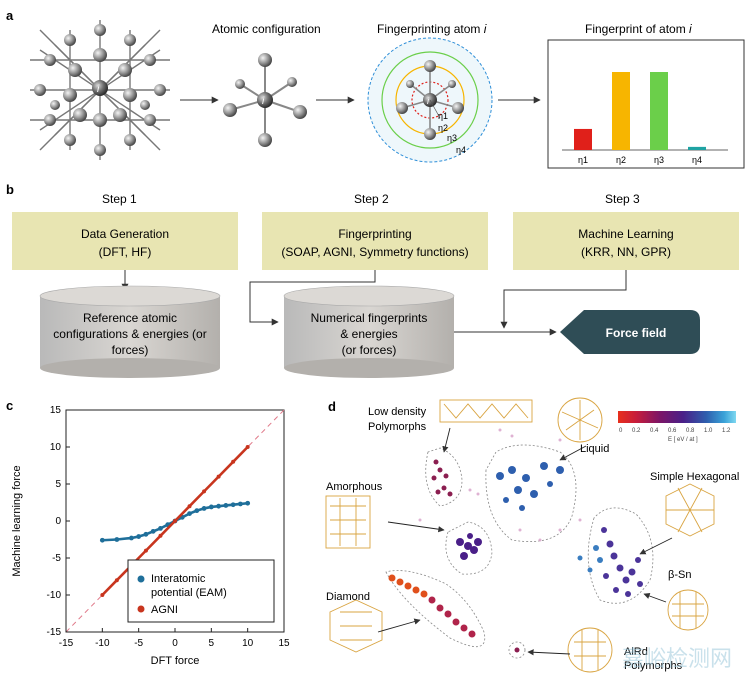  I want to click on svg-text: 1.0, so click(708, 431).